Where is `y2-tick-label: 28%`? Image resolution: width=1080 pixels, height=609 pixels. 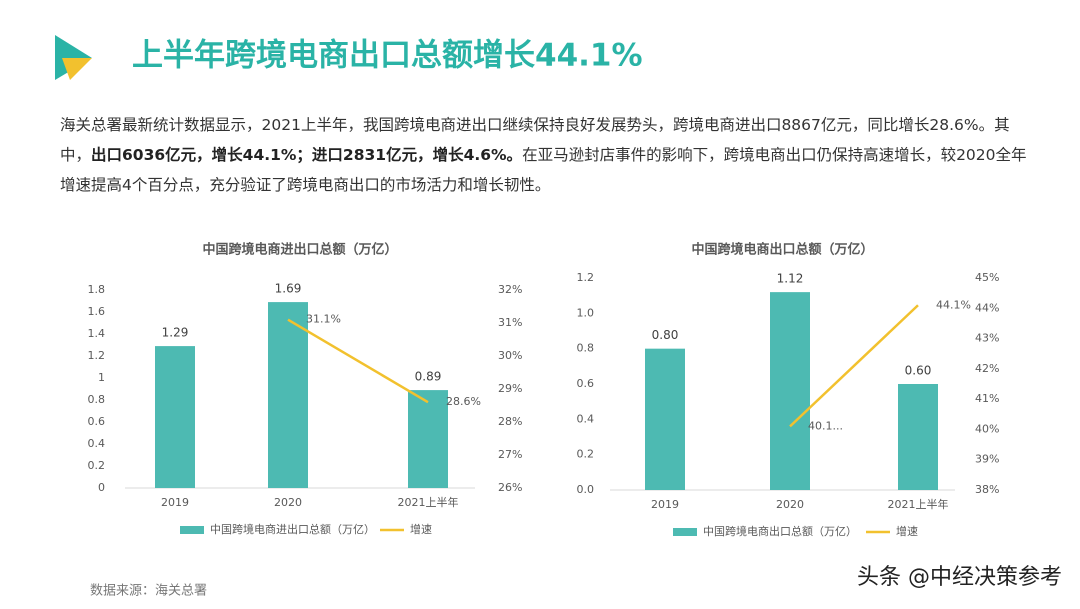 y2-tick-label: 28% is located at coordinates (510, 421).